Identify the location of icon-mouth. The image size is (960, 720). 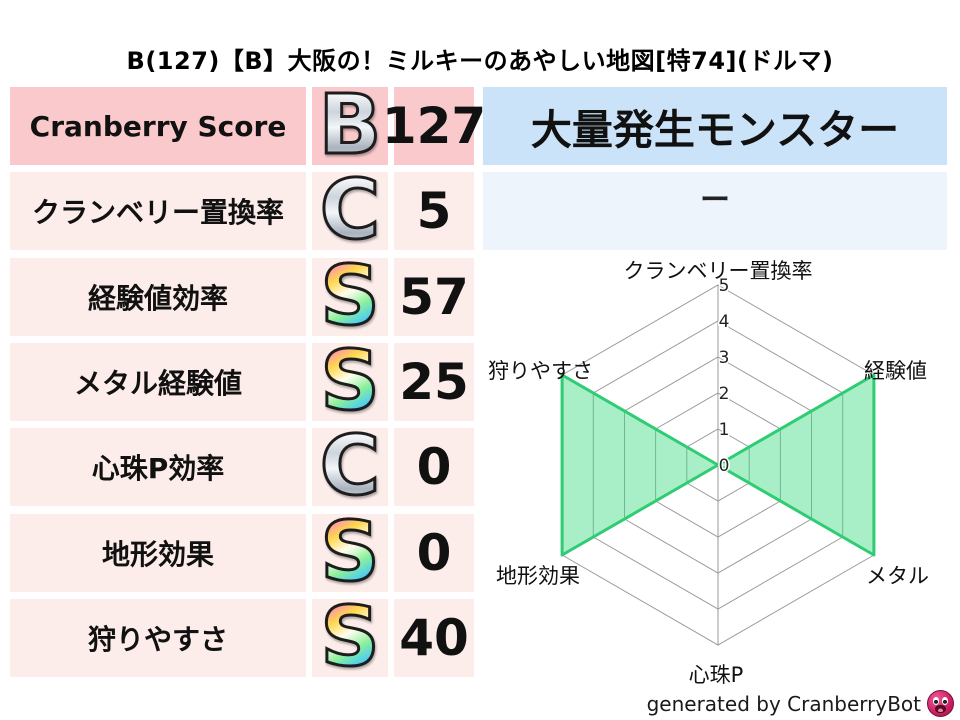
(940, 709).